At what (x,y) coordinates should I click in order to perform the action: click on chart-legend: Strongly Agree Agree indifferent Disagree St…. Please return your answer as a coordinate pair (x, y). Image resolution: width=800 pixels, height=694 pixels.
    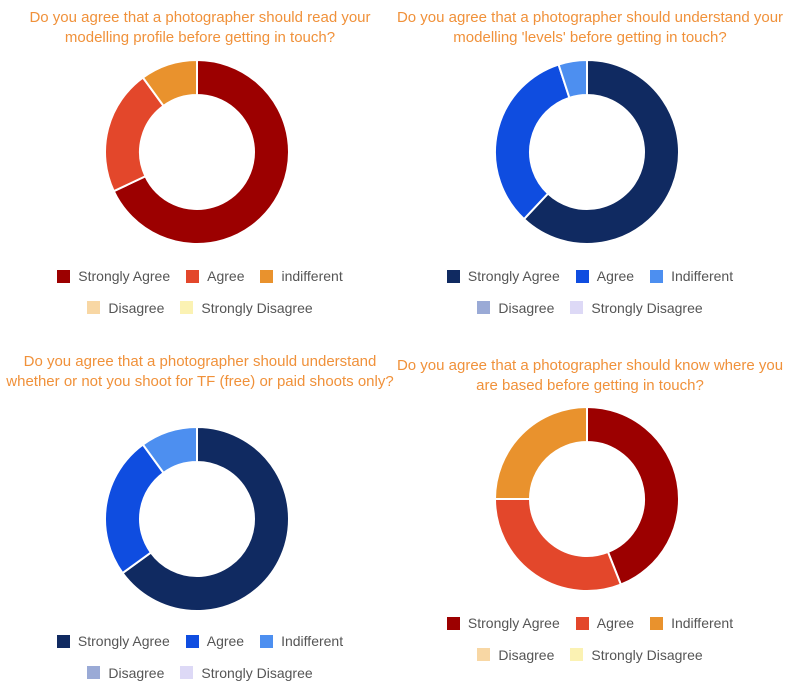
    Looking at the image, I should click on (200, 292).